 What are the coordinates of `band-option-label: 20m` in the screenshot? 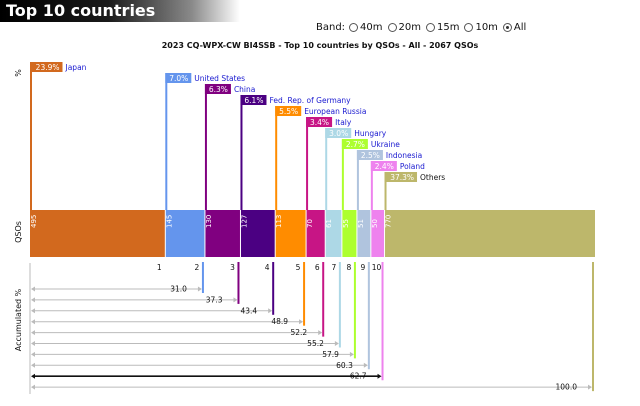 It's located at (409, 27).